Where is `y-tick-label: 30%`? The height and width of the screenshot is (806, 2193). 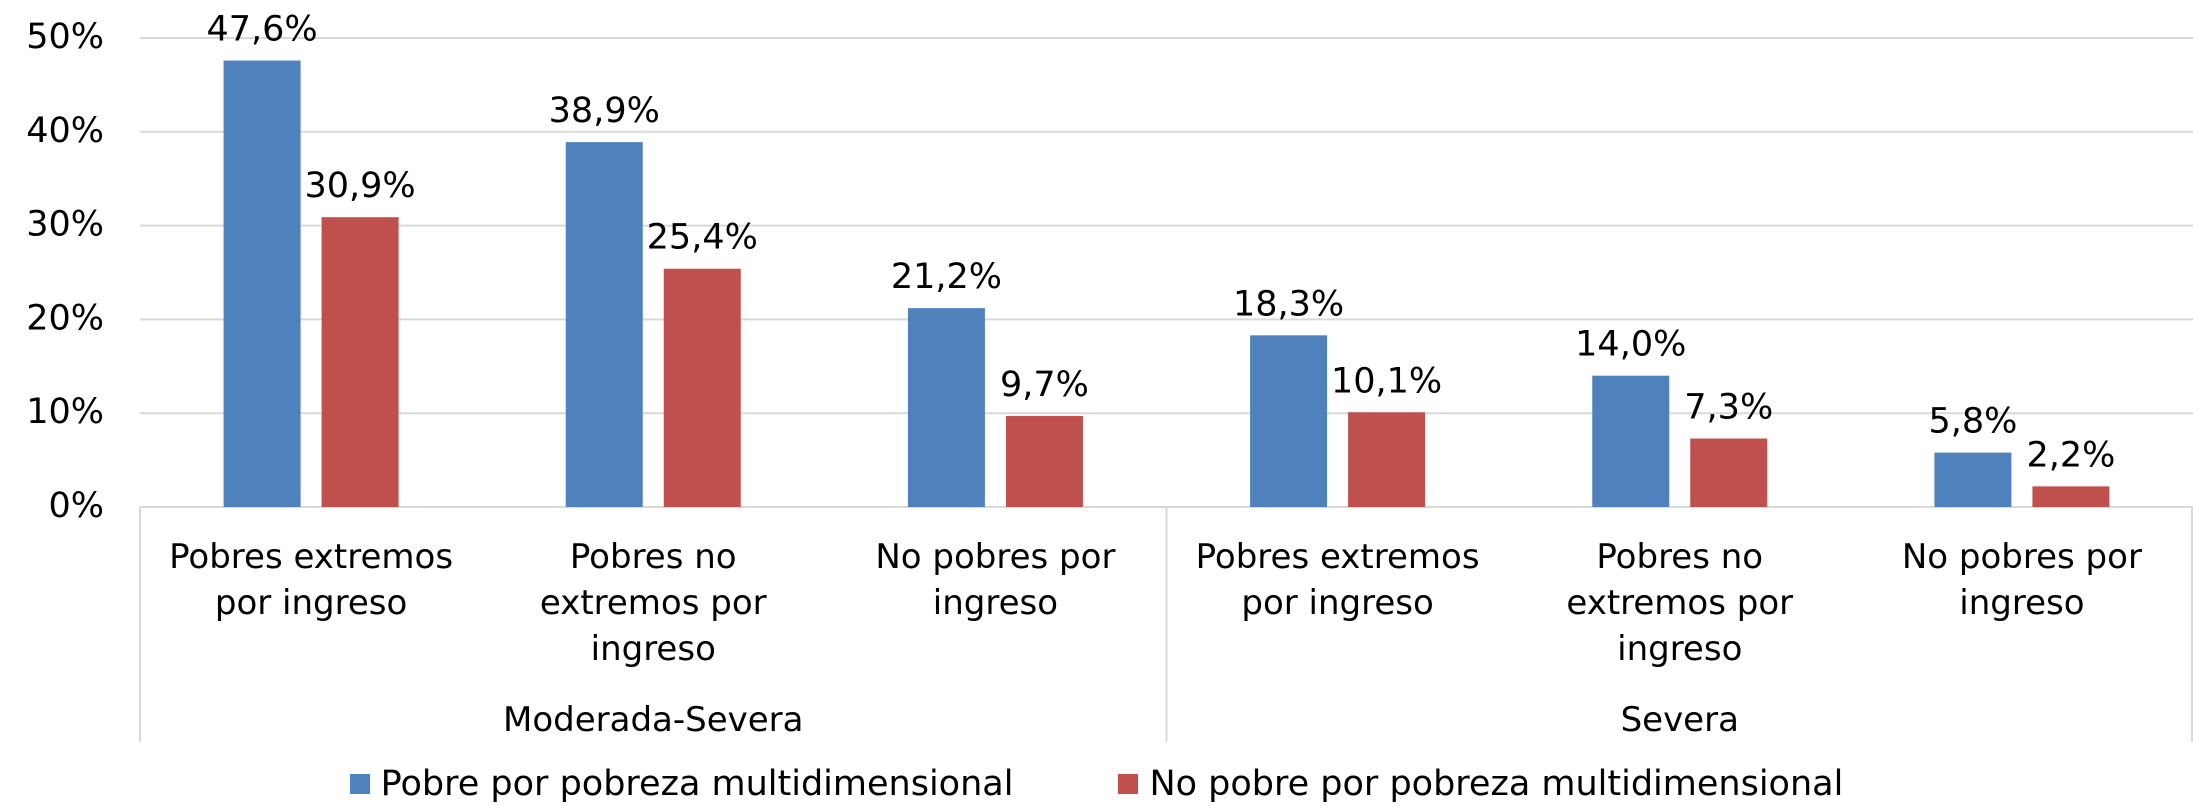 y-tick-label: 30% is located at coordinates (65, 225).